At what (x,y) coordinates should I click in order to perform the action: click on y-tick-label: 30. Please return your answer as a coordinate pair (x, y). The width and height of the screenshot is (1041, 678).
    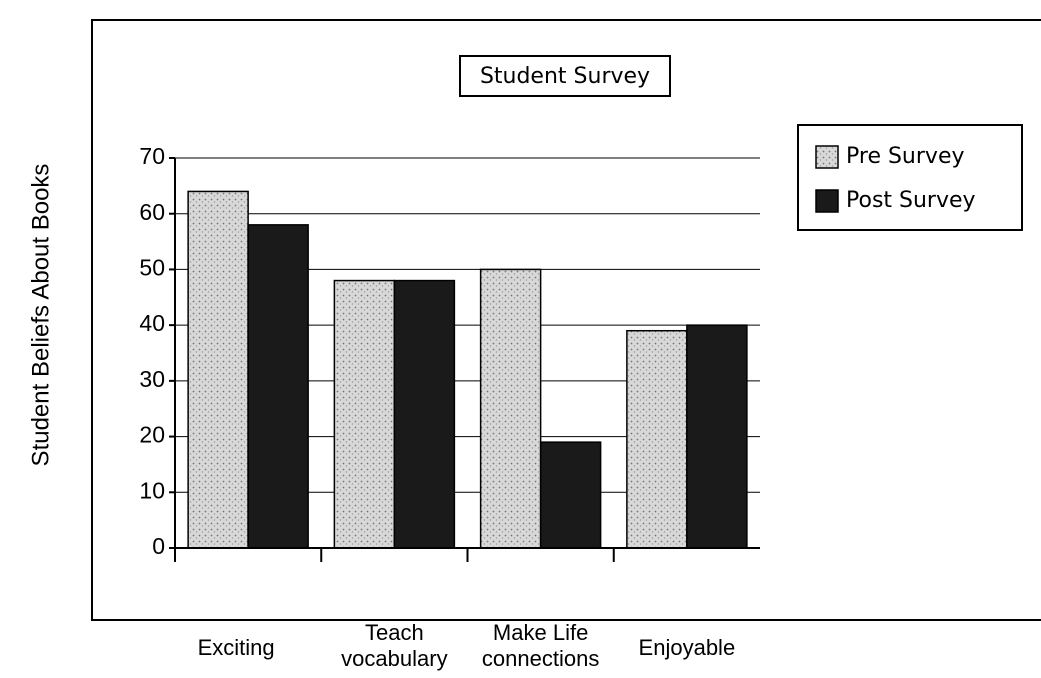
    Looking at the image, I should click on (152, 379).